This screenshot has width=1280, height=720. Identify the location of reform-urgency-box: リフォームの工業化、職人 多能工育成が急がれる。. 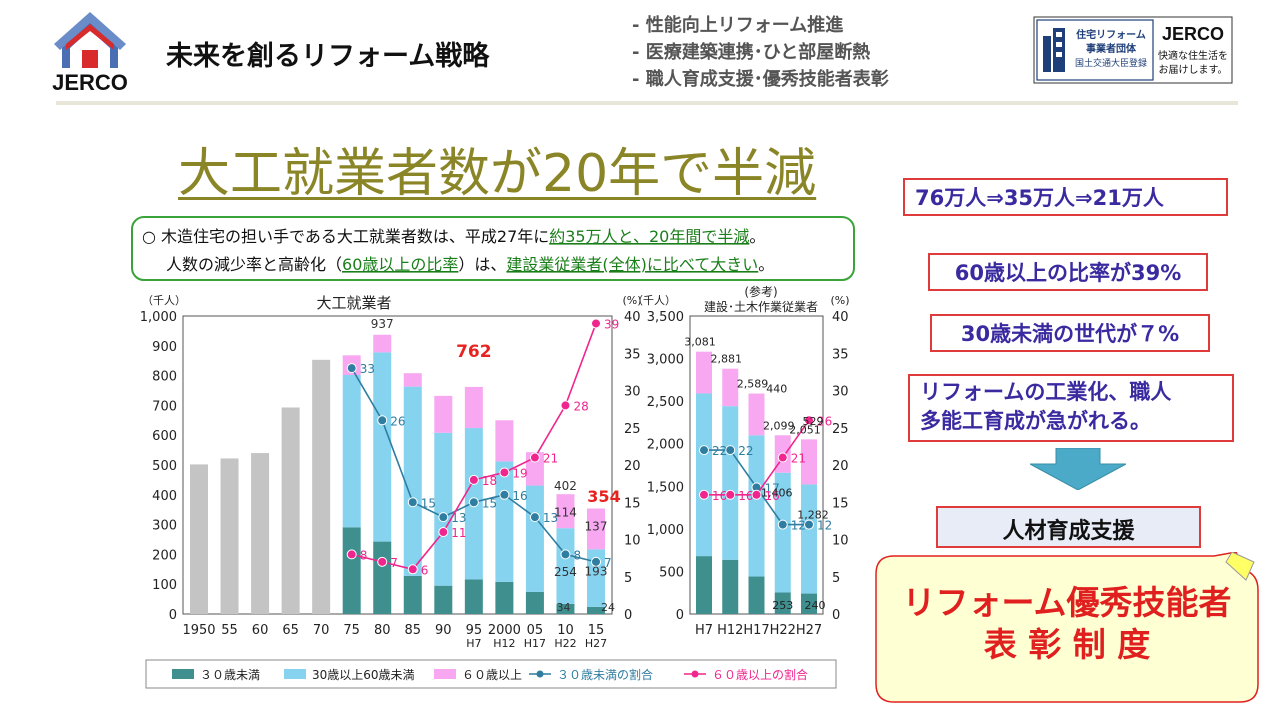
(1071, 408).